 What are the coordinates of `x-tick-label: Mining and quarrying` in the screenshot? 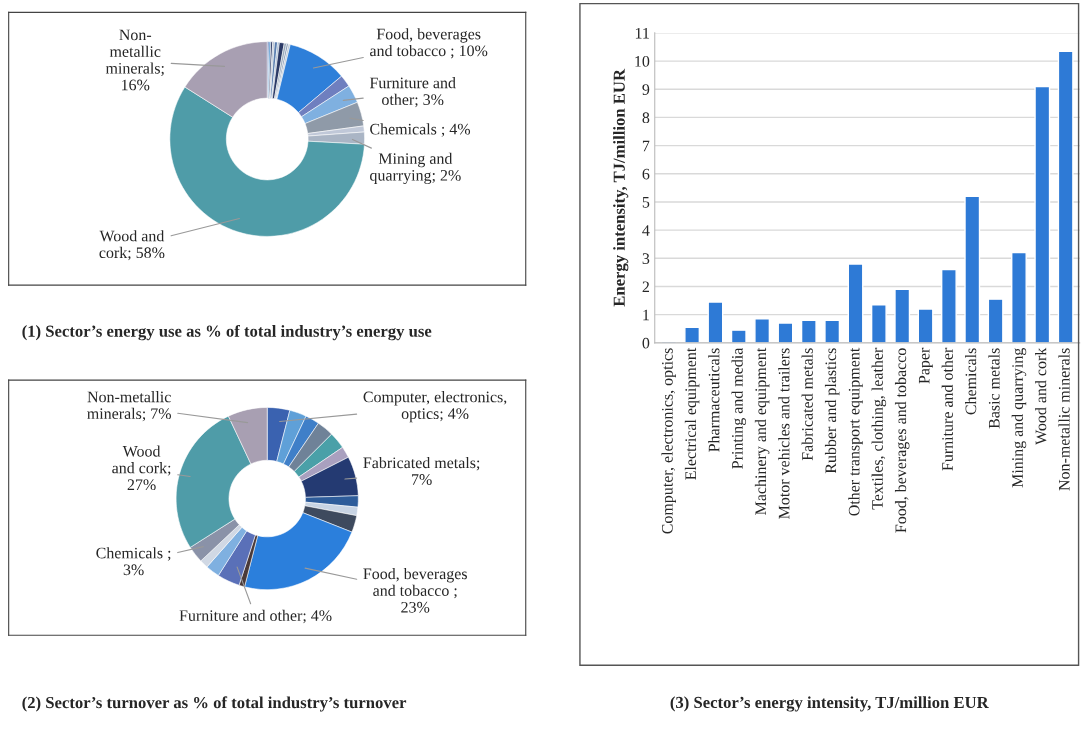 It's located at (1019, 418).